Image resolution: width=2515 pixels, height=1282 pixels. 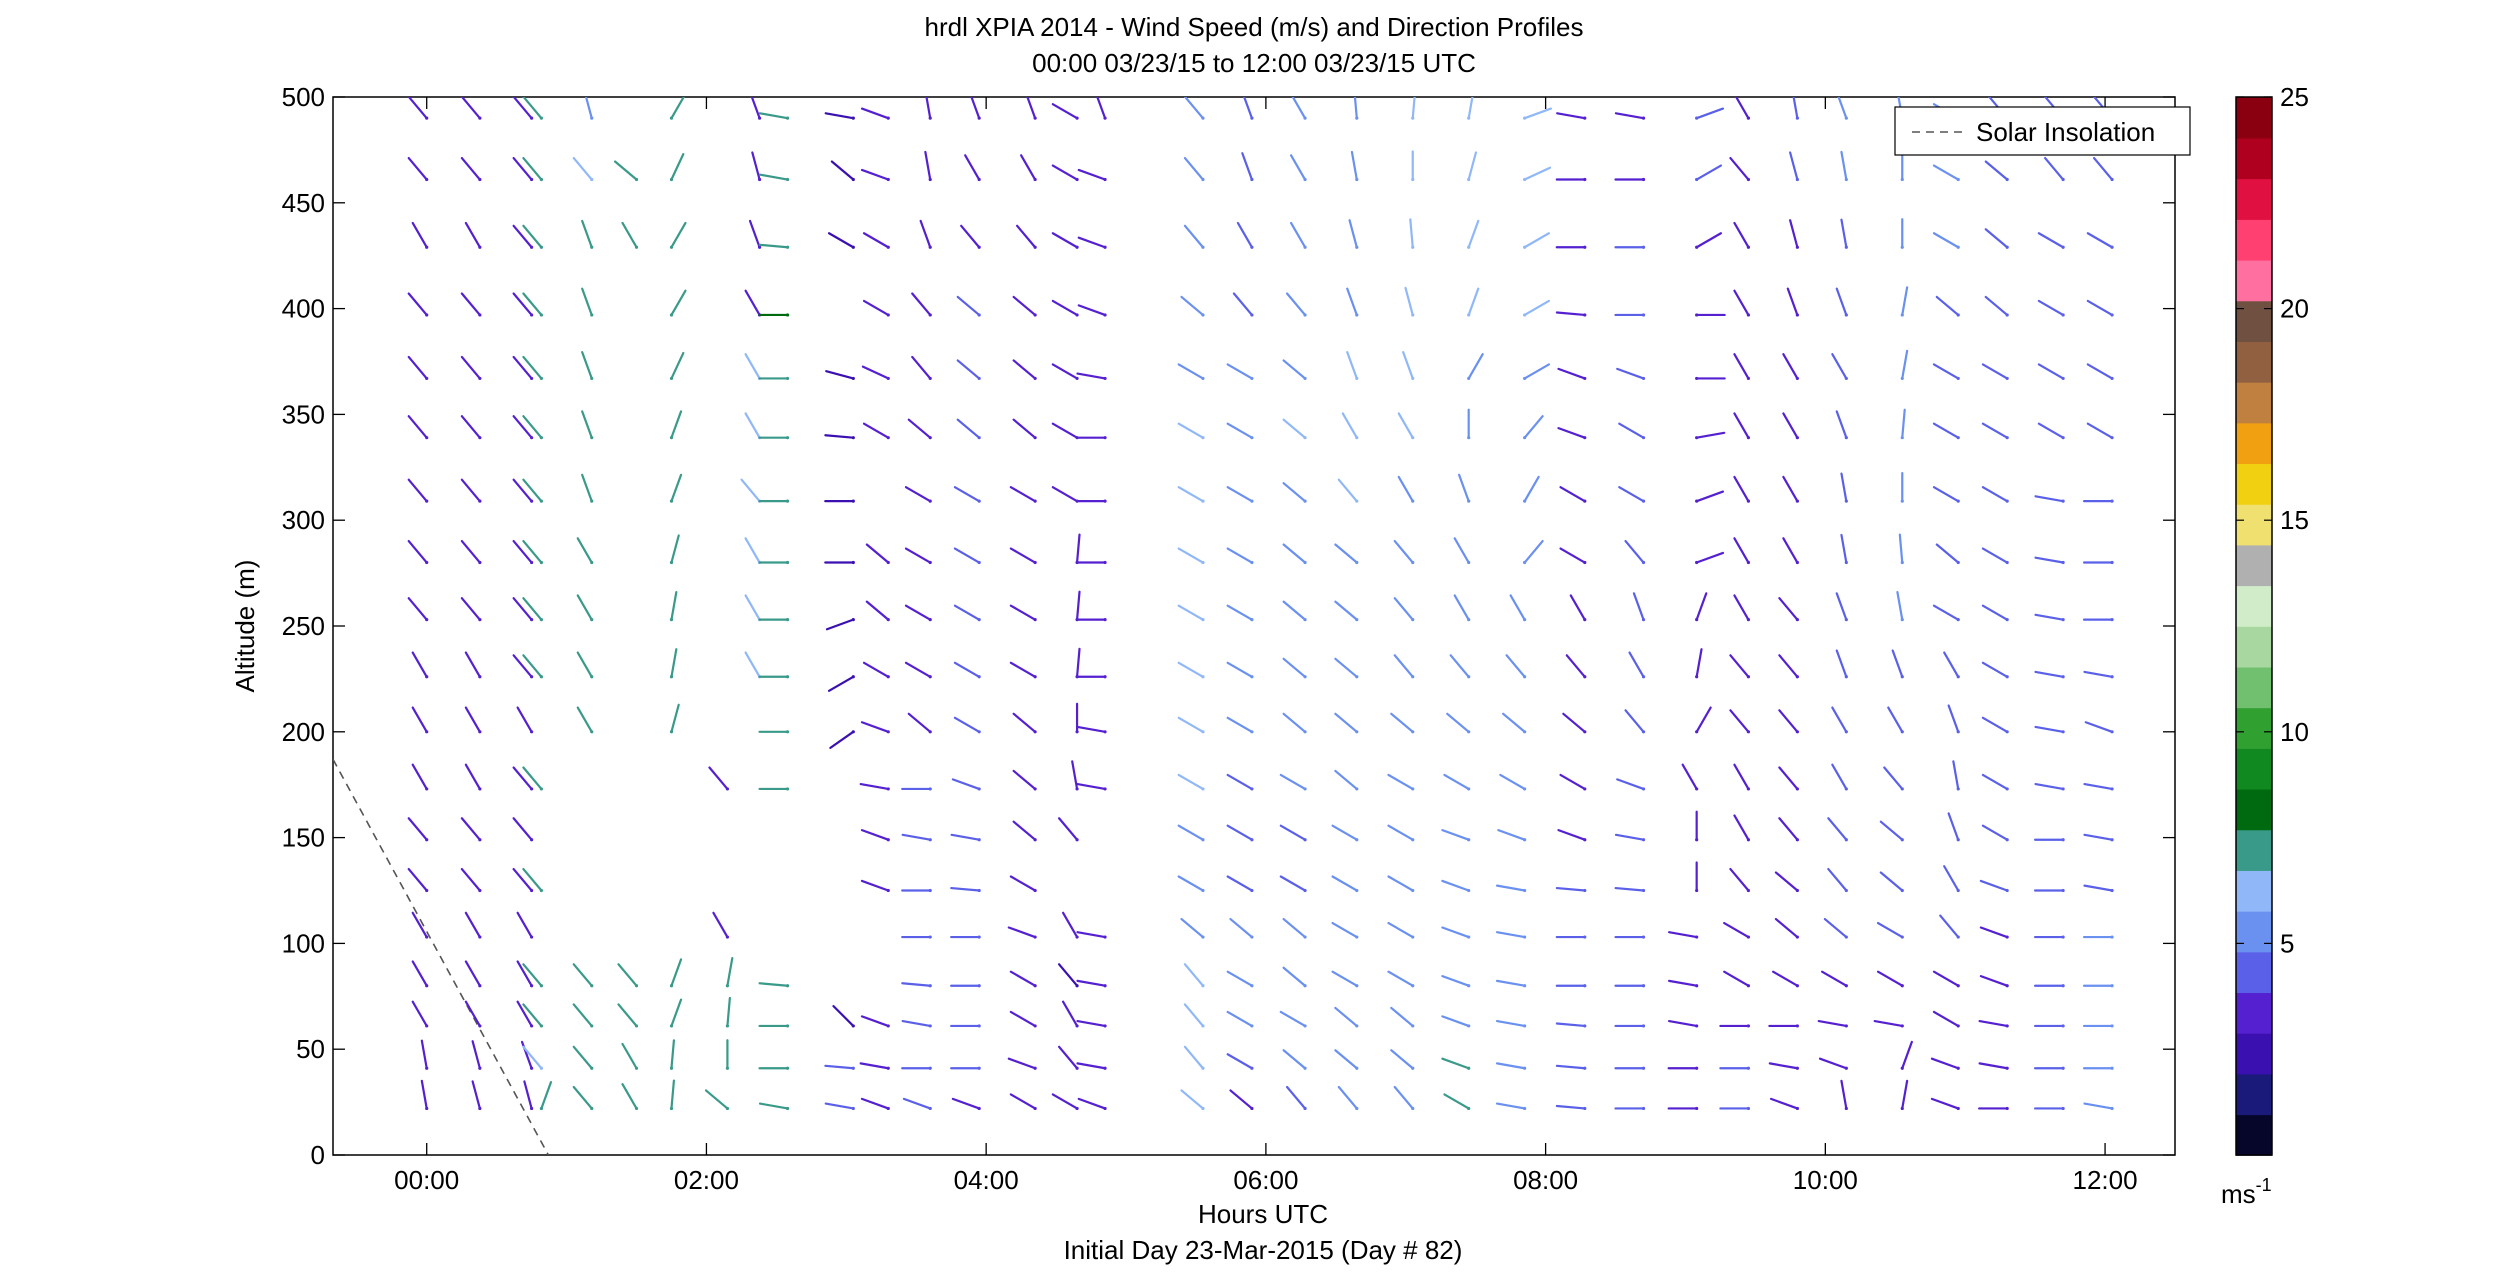 What do you see at coordinates (2254, 626) in the screenshot?
I see `colorbar` at bounding box center [2254, 626].